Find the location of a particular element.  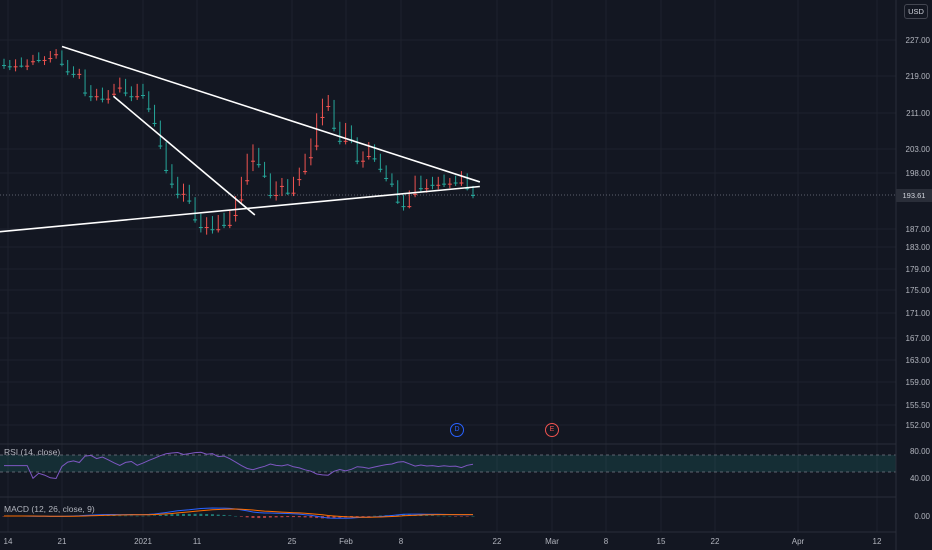

signal-line is located at coordinates (238, 513).